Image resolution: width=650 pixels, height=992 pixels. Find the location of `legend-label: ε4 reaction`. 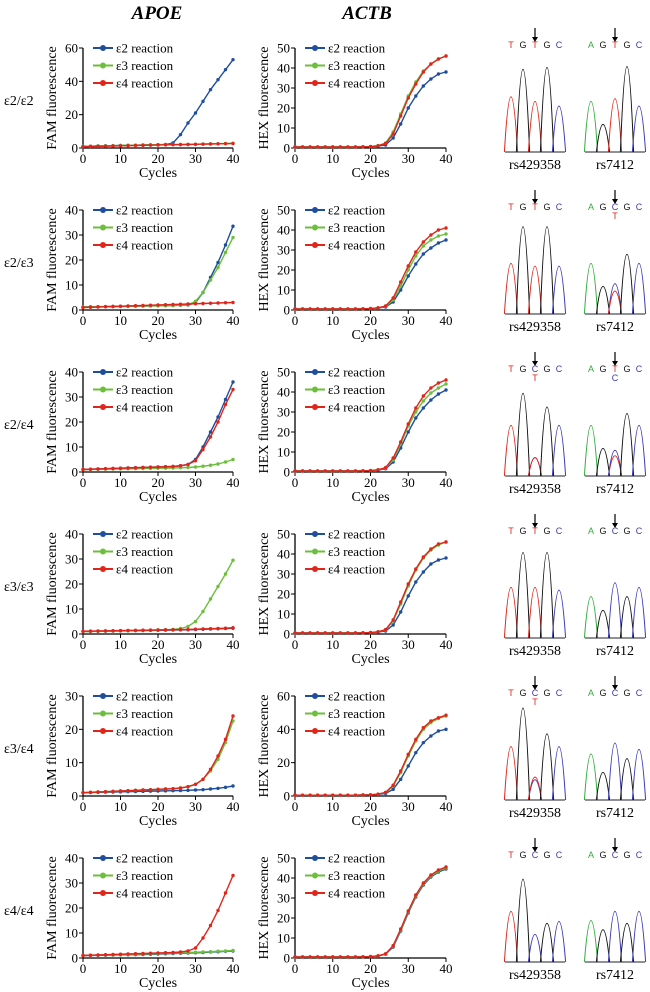

legend-label: ε4 reaction is located at coordinates (145, 245).